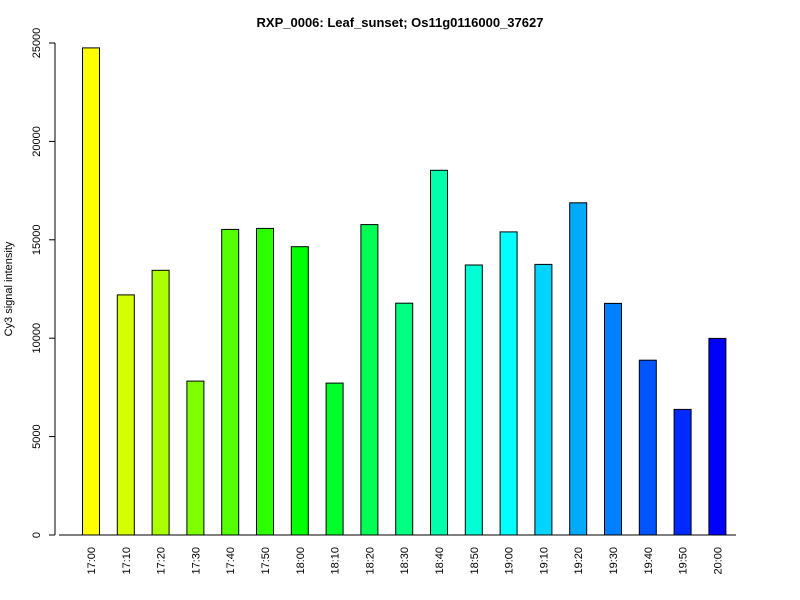 Image resolution: width=800 pixels, height=600 pixels. Describe the element at coordinates (37, 141) in the screenshot. I see `y-tick-label-20000: 20000` at that location.